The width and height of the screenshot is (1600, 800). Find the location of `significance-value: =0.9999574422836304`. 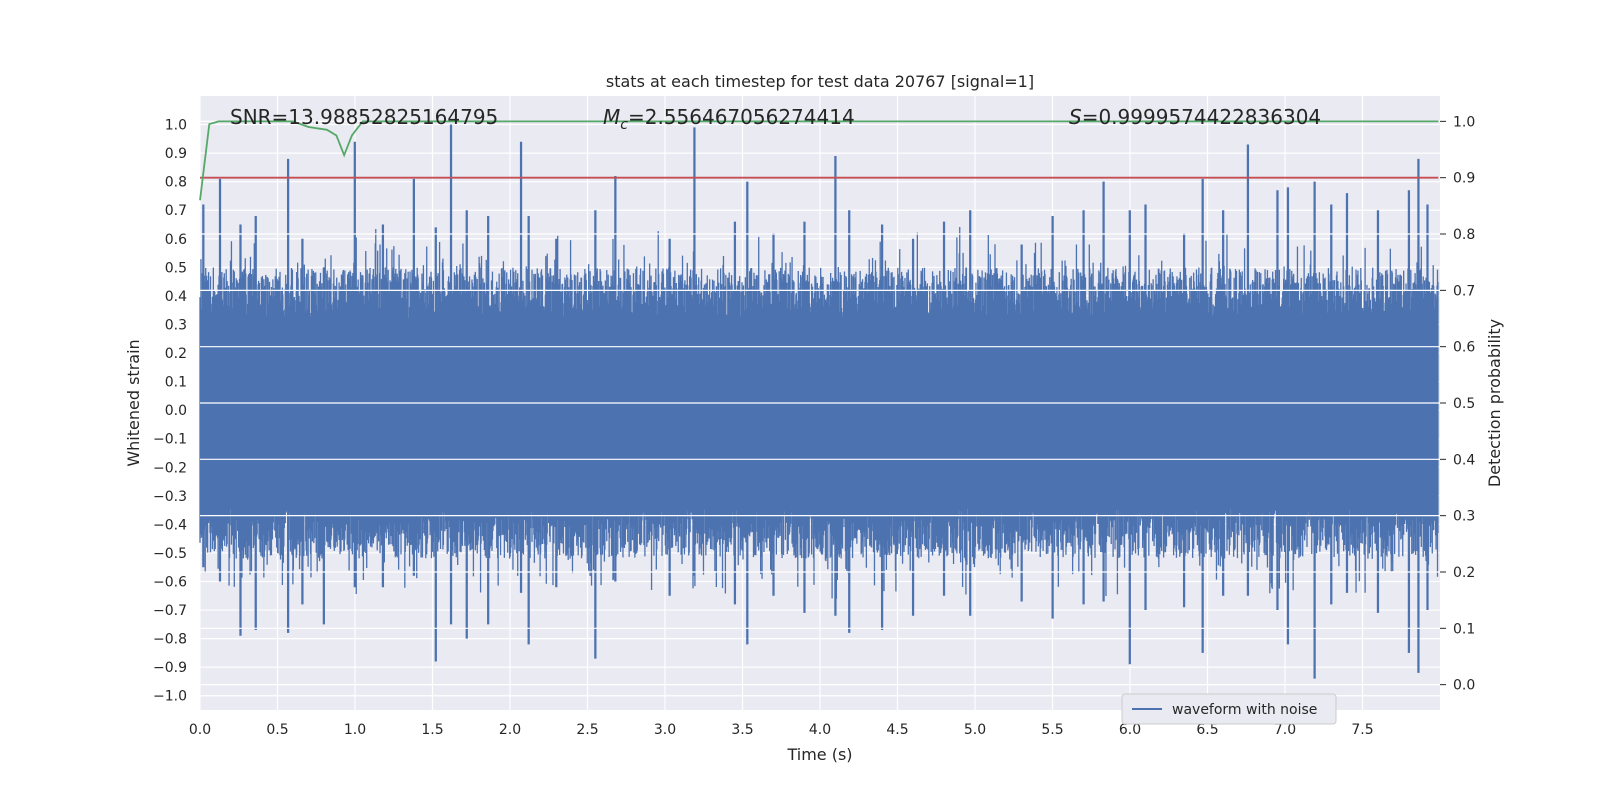

significance-value: =0.9999574422836304 is located at coordinates (1201, 117).